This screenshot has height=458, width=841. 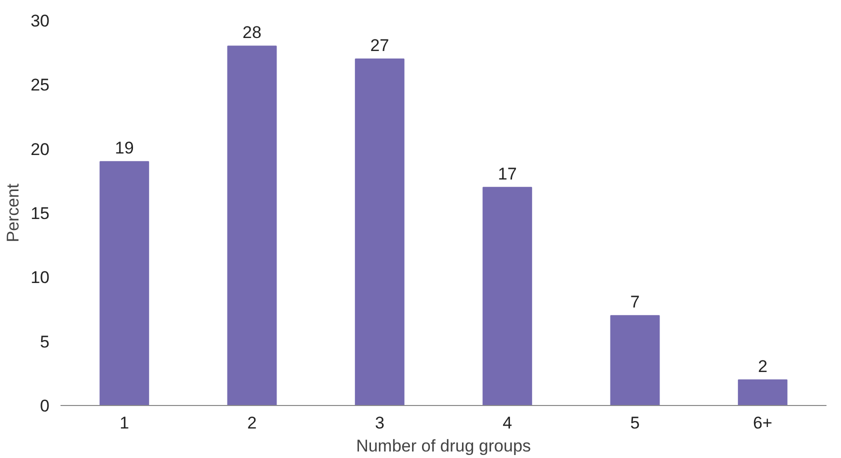 What do you see at coordinates (507, 423) in the screenshot?
I see `x-tick-label: 4` at bounding box center [507, 423].